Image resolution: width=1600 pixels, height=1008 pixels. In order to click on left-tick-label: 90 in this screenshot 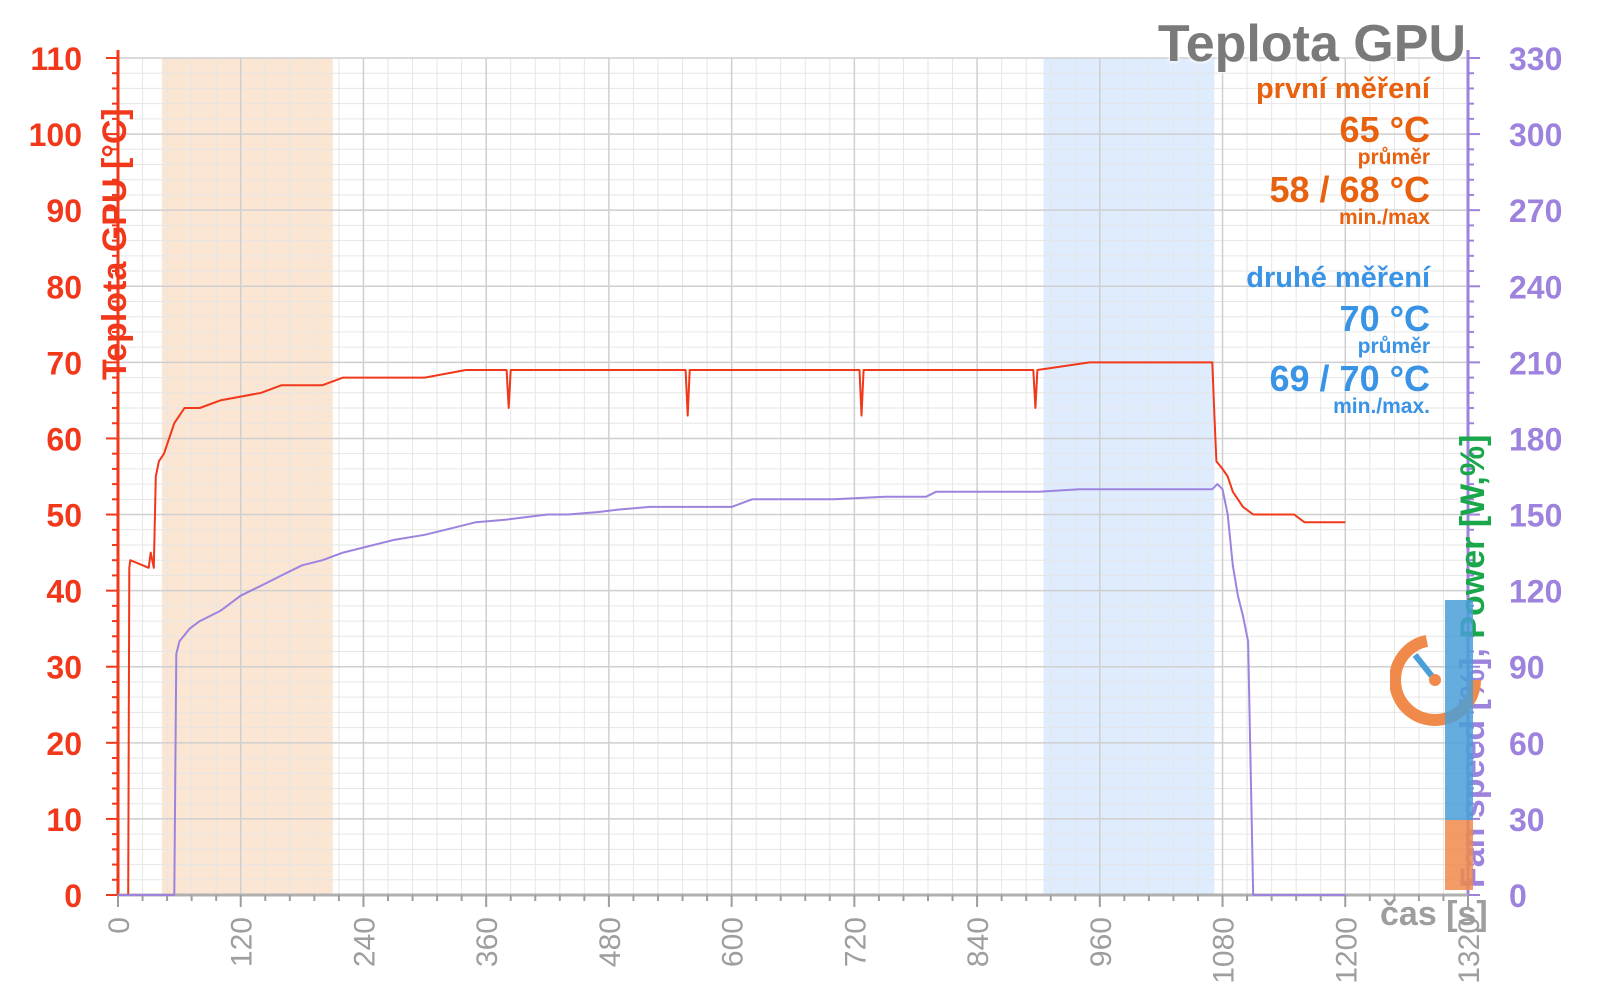, I will do `click(64, 211)`.